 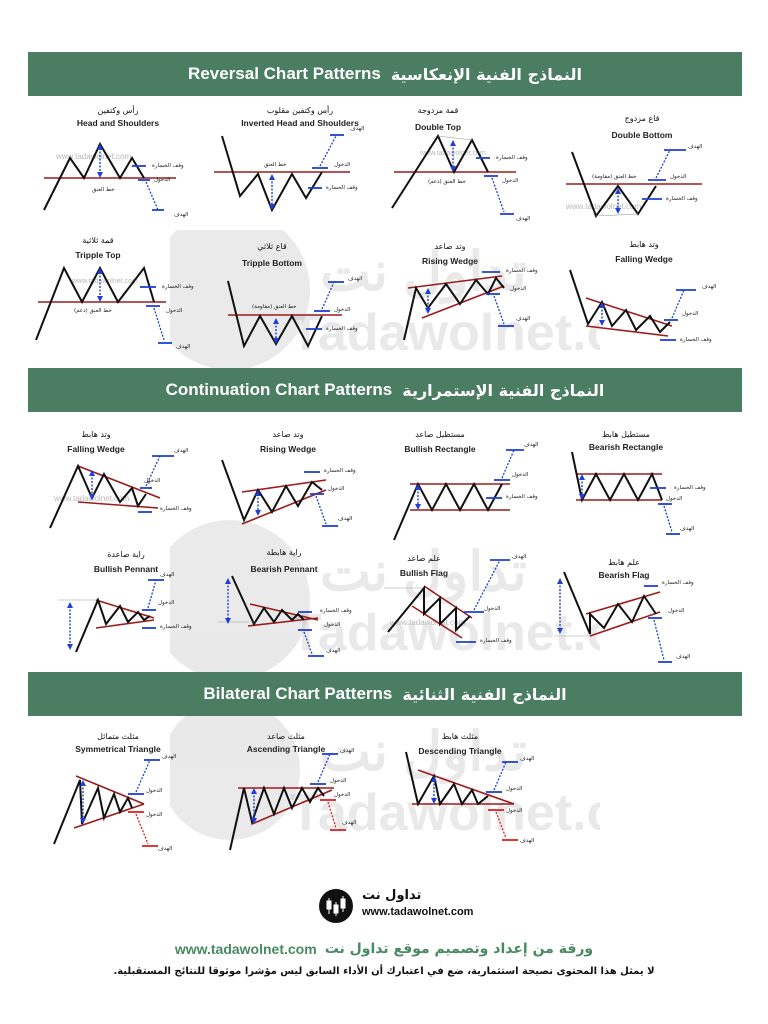 I want to click on pattern-title-ar: مستطيل هابط, so click(x=626, y=434).